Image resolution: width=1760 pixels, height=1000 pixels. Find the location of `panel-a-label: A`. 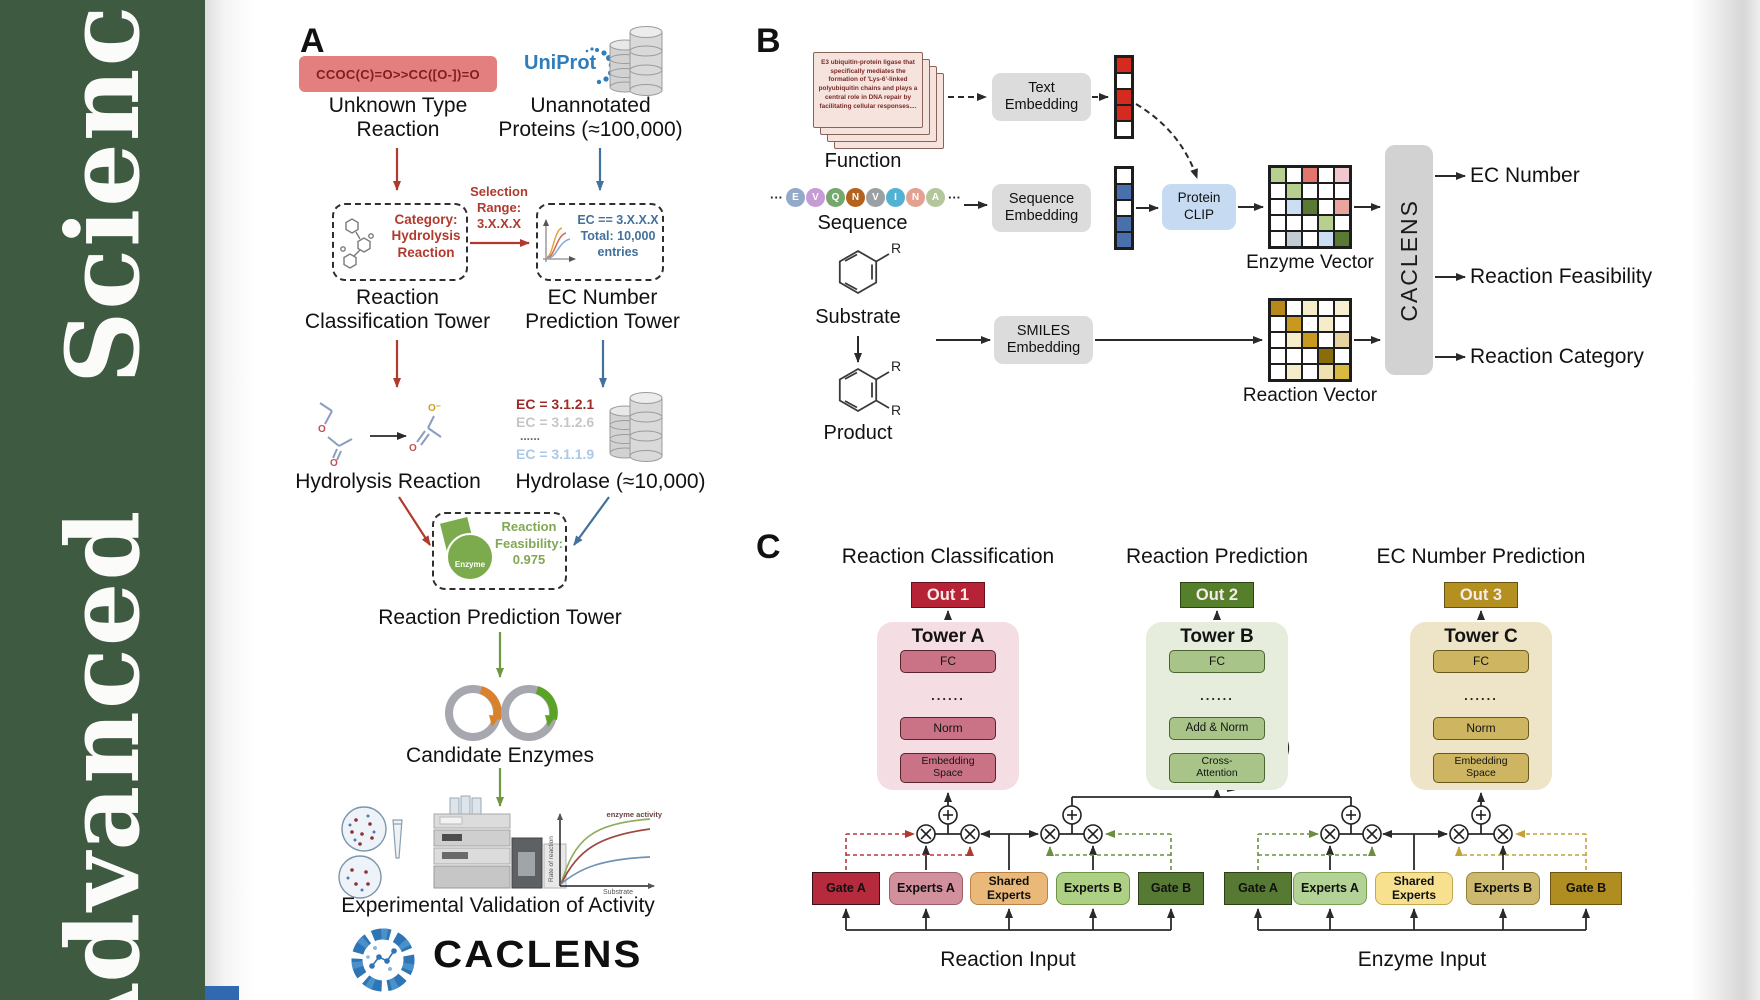

panel-a-label: A is located at coordinates (312, 41).